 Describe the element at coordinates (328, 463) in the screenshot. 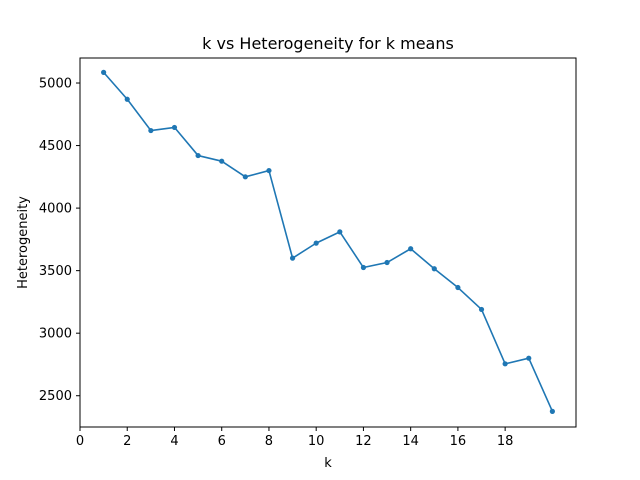

I see `x-axis-label: k` at that location.